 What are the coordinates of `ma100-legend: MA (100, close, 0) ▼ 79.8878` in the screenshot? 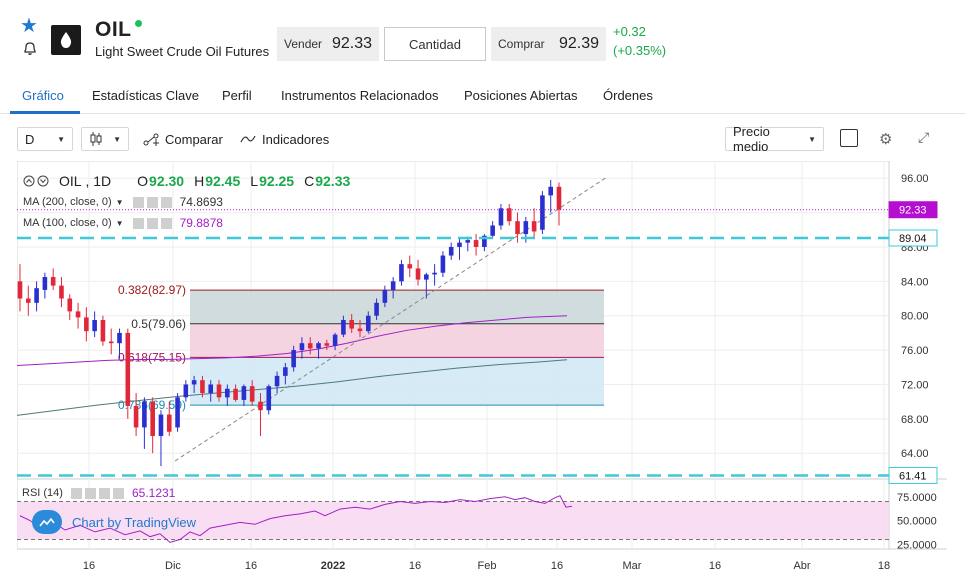 It's located at (123, 223).